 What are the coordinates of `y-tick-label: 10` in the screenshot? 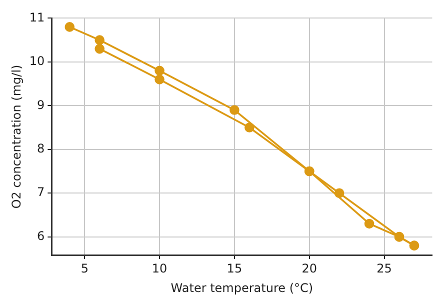 It's located at (37, 61).